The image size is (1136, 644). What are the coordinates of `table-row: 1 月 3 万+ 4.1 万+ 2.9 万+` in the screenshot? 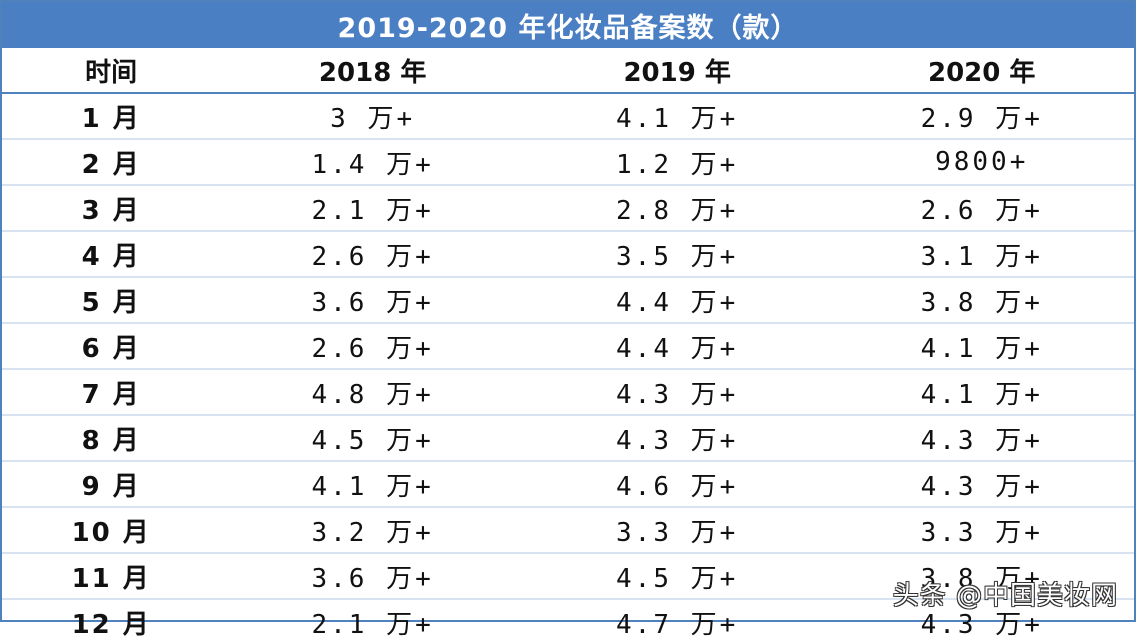 It's located at (568, 116).